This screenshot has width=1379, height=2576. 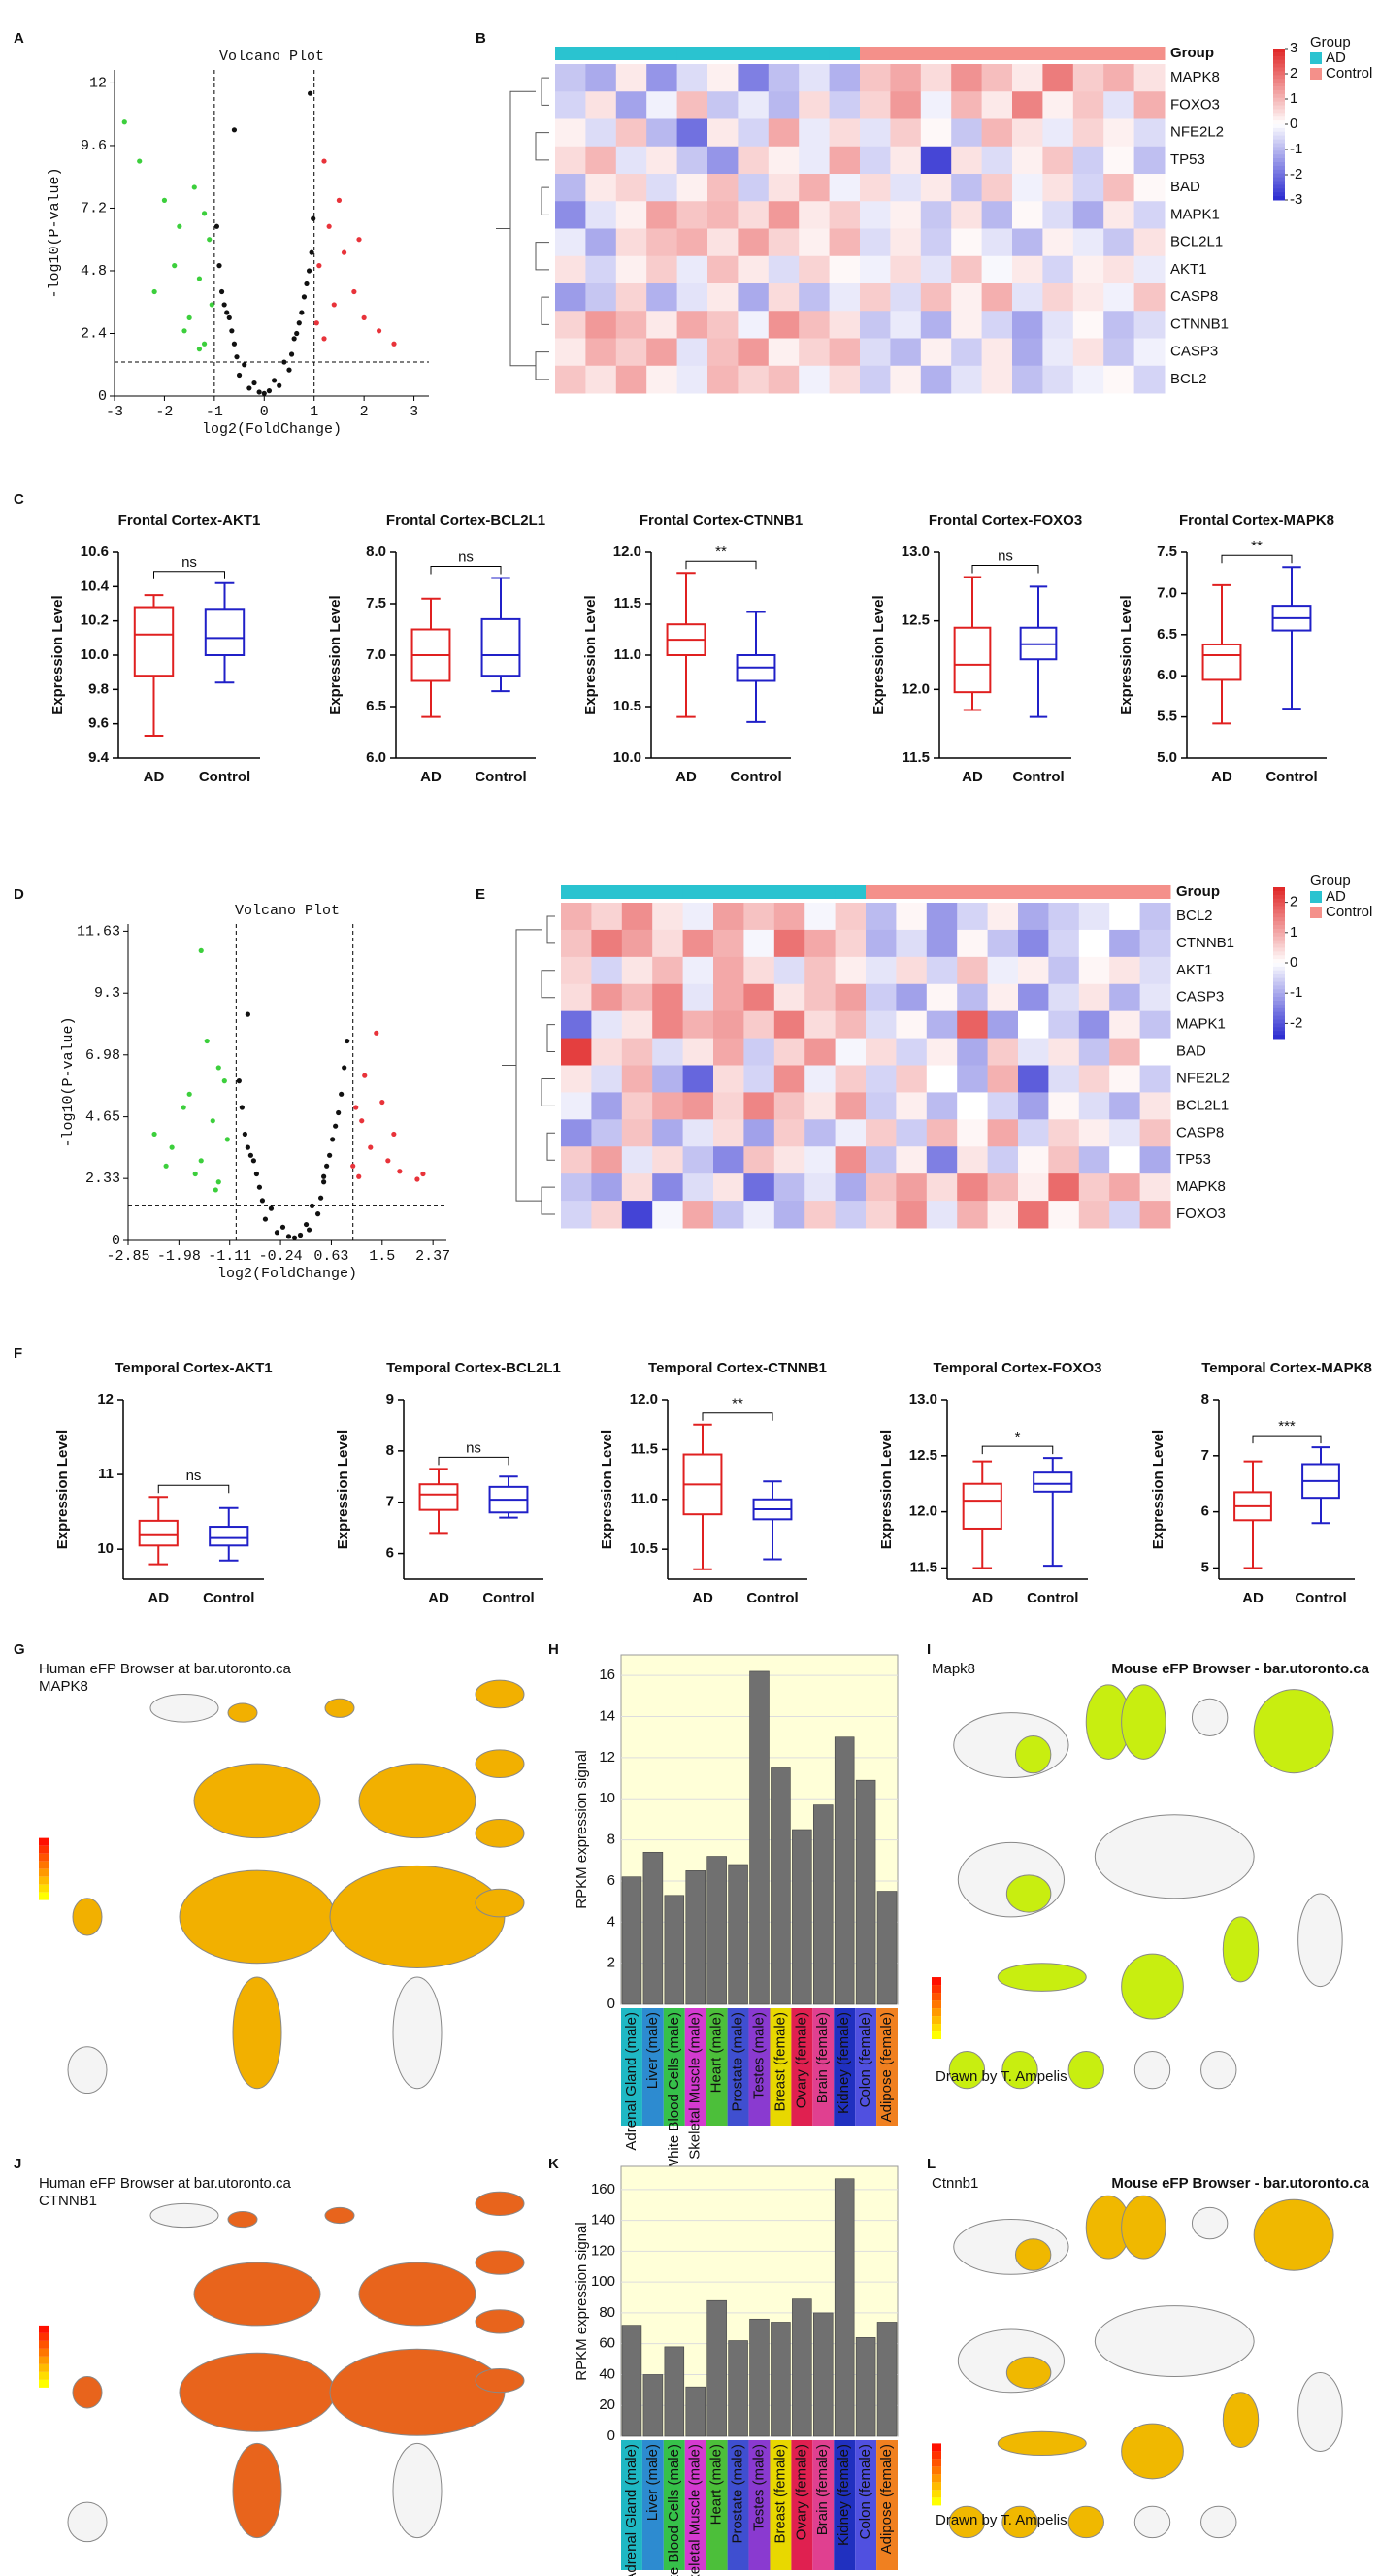 I want to click on scale-swatch, so click(x=937, y=2486).